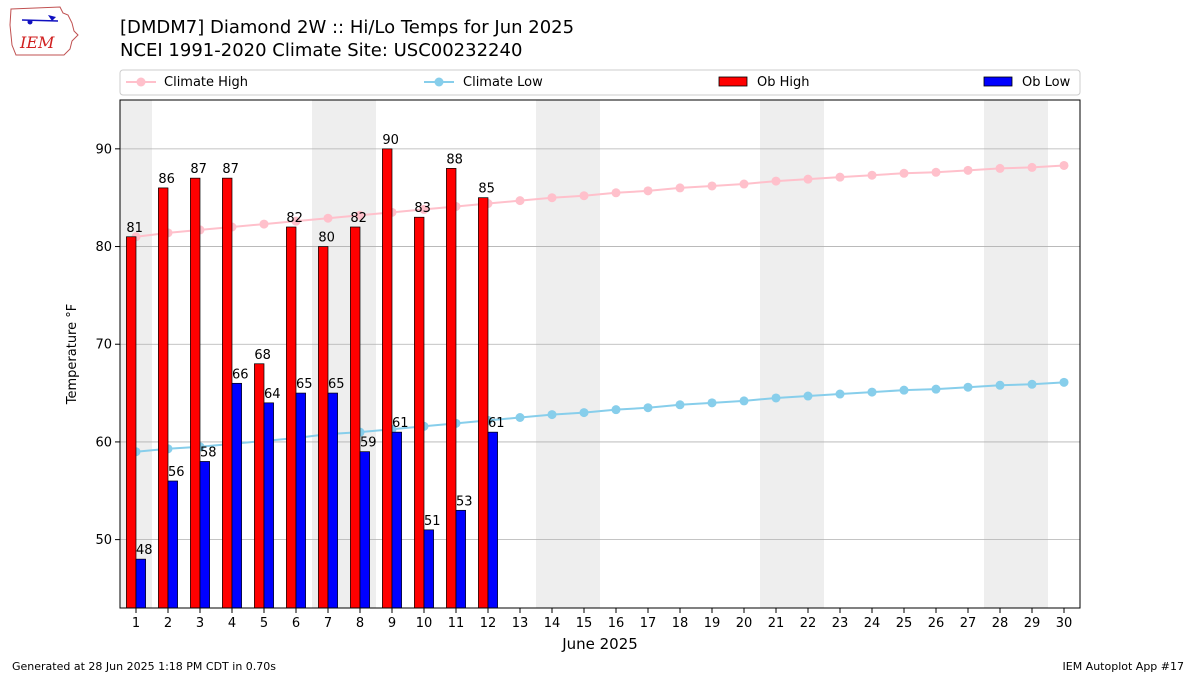 The width and height of the screenshot is (1200, 675). Describe the element at coordinates (230, 169) in the screenshot. I see `ob-high-label-day-4: 87` at that location.